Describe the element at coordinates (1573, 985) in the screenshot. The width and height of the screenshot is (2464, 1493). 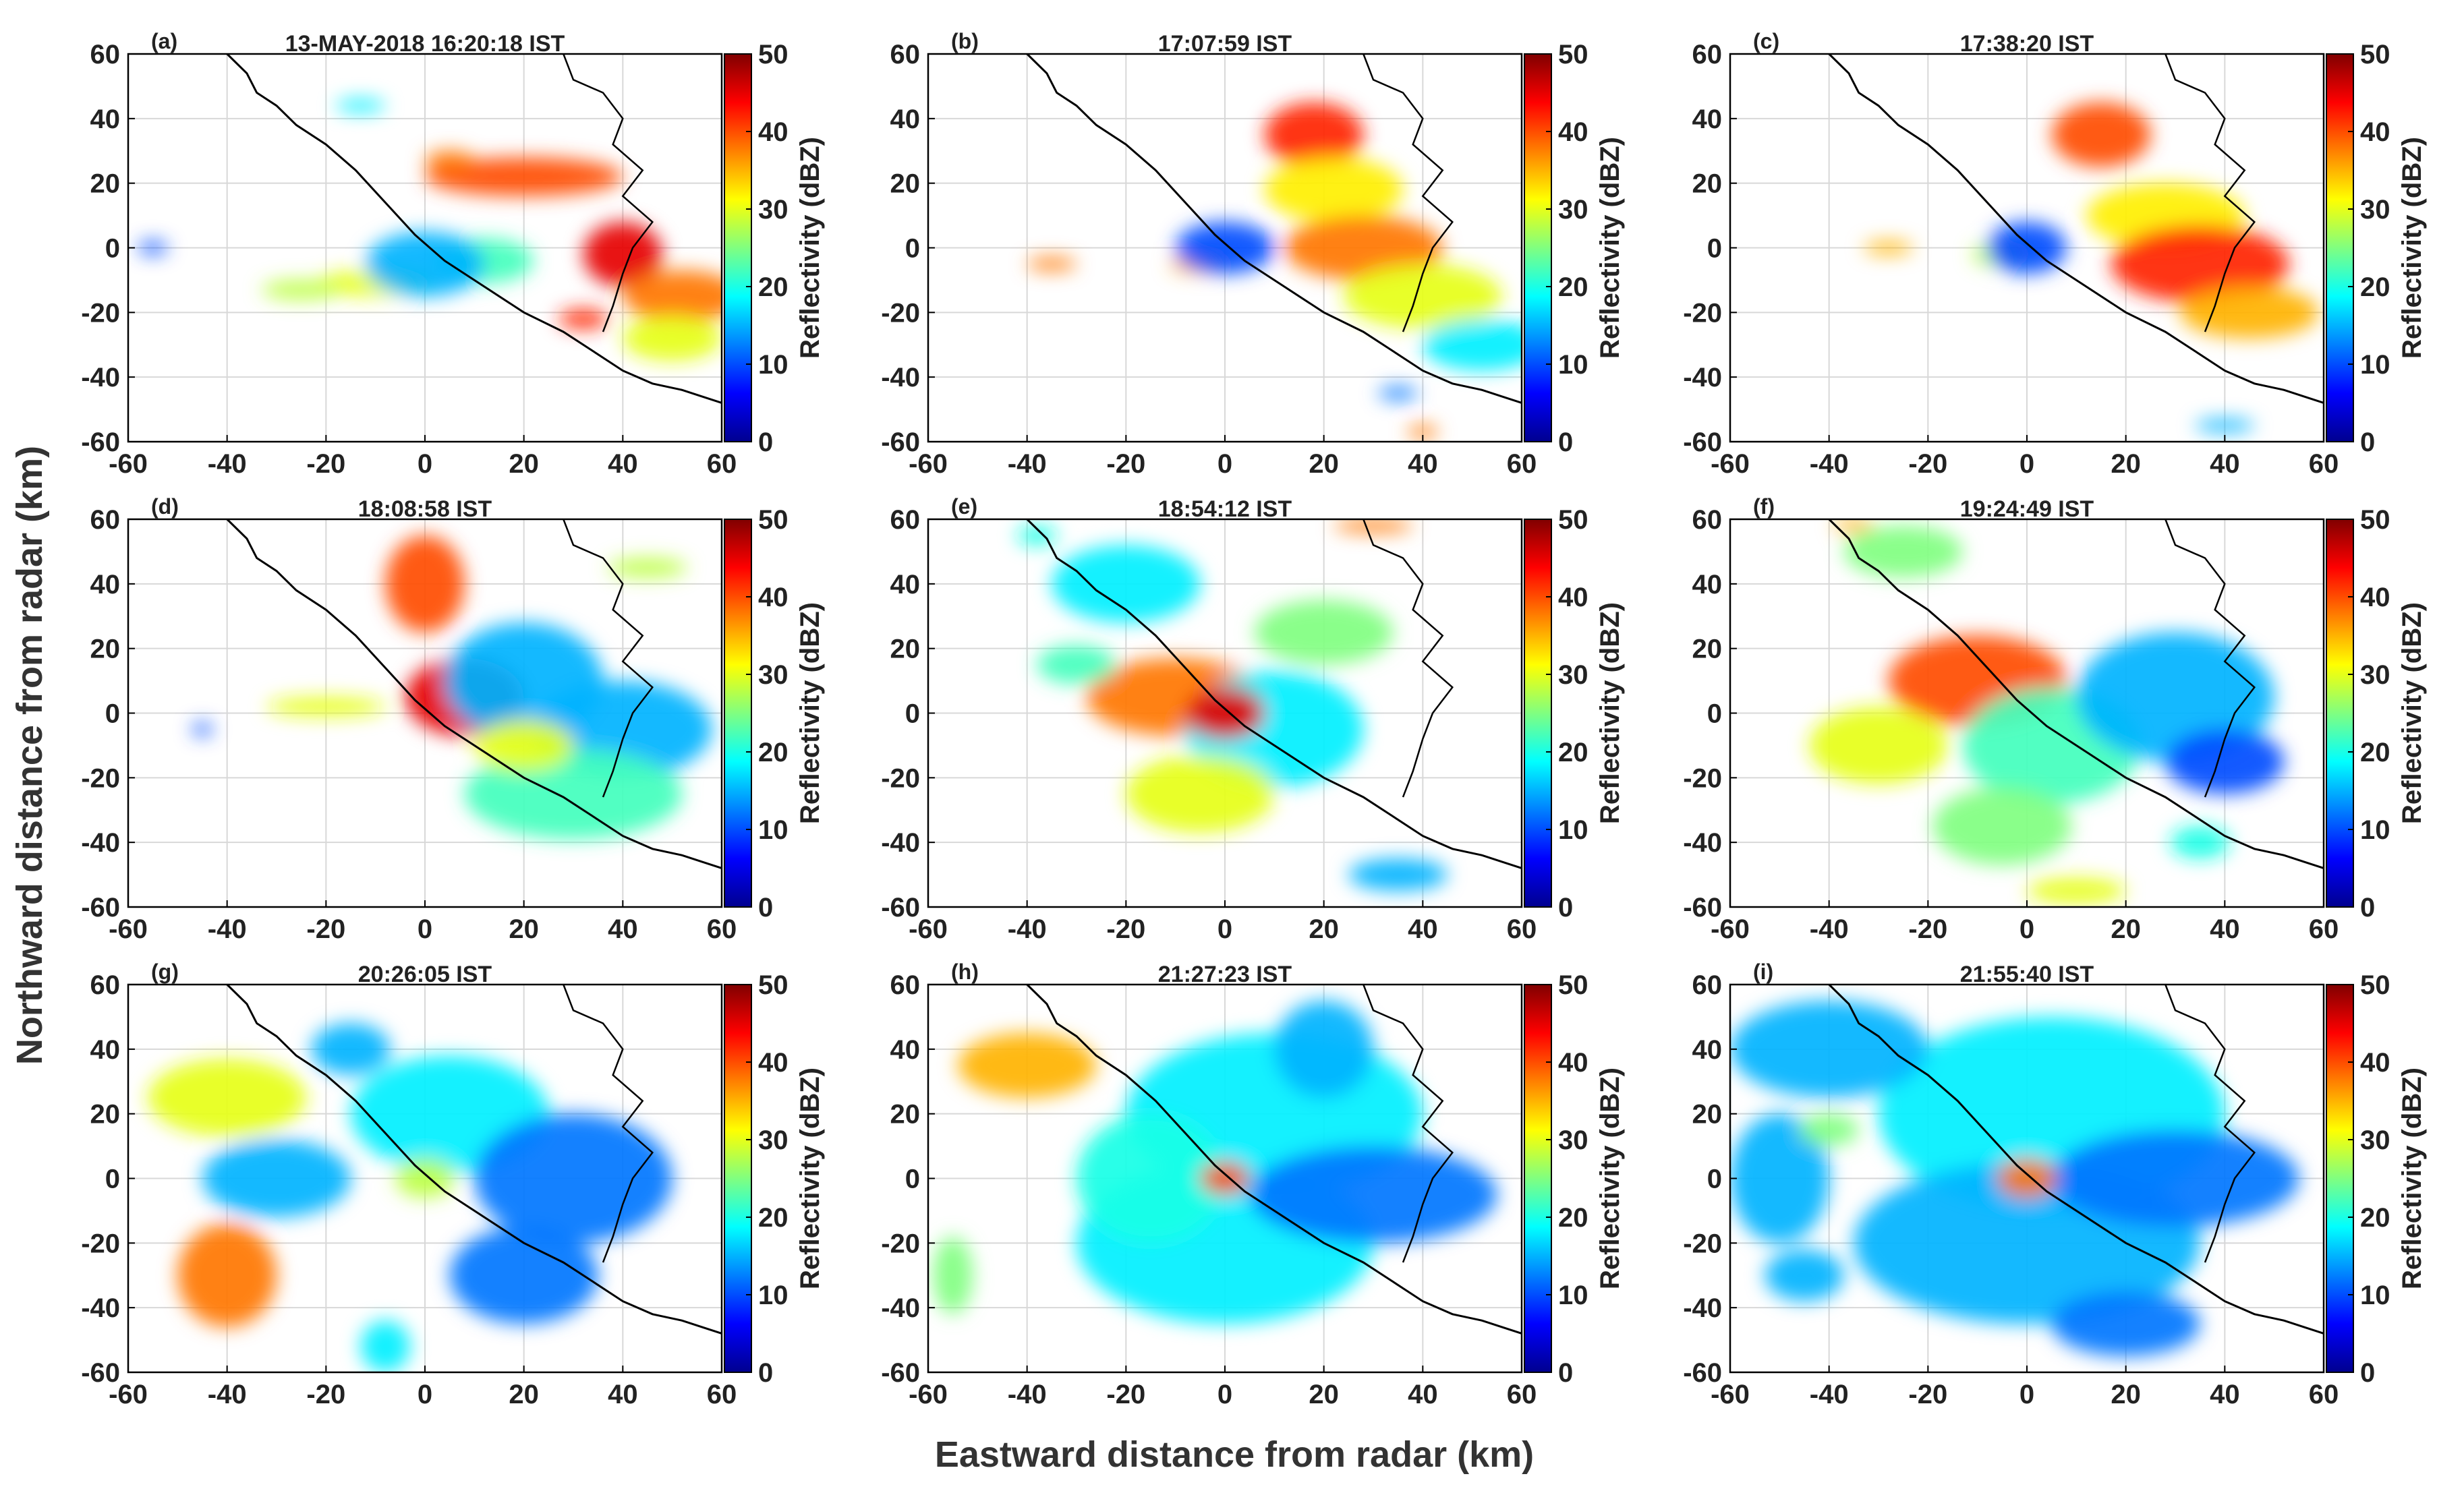
I see `colorbar-tick-label: 50` at that location.